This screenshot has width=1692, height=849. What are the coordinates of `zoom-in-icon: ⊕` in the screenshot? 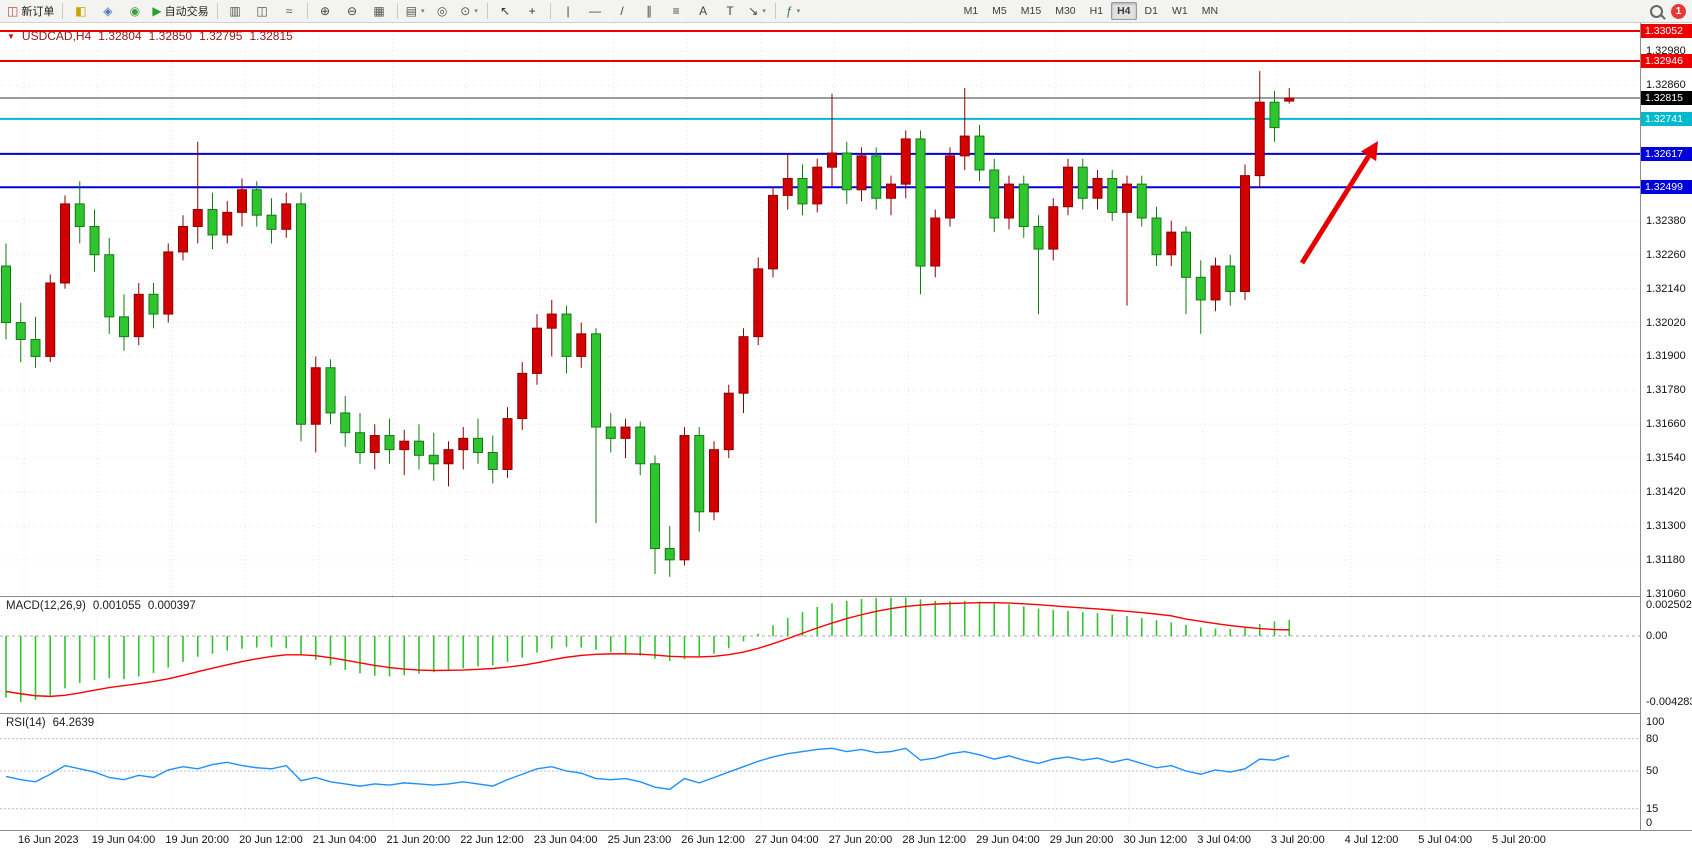 It's located at (325, 11).